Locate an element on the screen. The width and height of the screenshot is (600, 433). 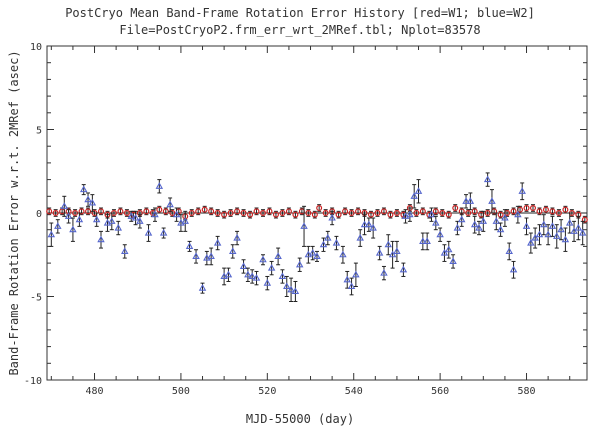
x-axis-label: MJD-55000 (day) is located at coordinates (300, 419).